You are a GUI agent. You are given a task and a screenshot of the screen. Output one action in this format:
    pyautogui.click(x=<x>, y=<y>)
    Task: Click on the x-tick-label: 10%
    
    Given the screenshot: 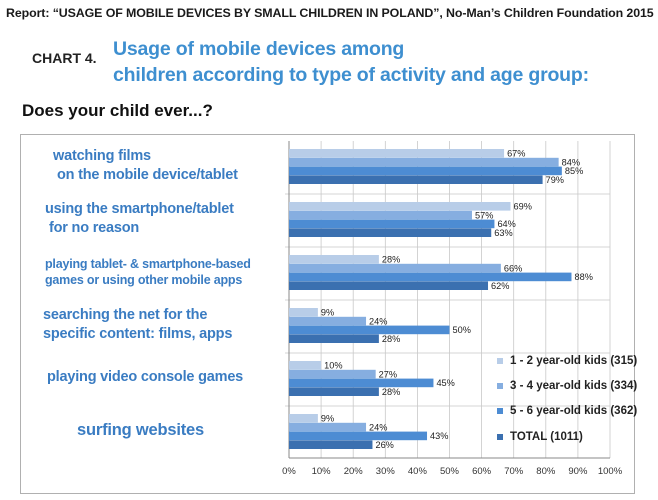 What is the action you would take?
    pyautogui.click(x=322, y=471)
    